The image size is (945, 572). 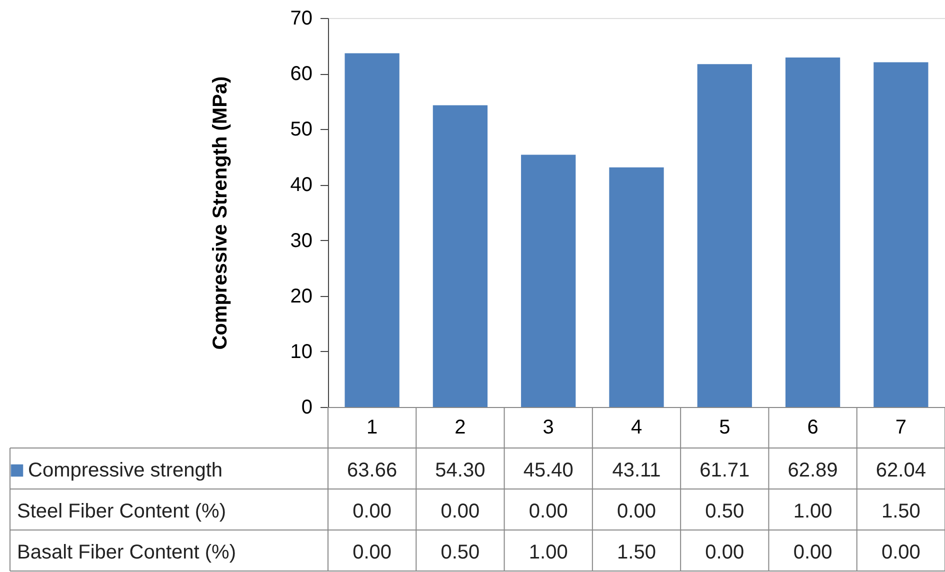 What do you see at coordinates (901, 471) in the screenshot?
I see `data-label: 62.04` at bounding box center [901, 471].